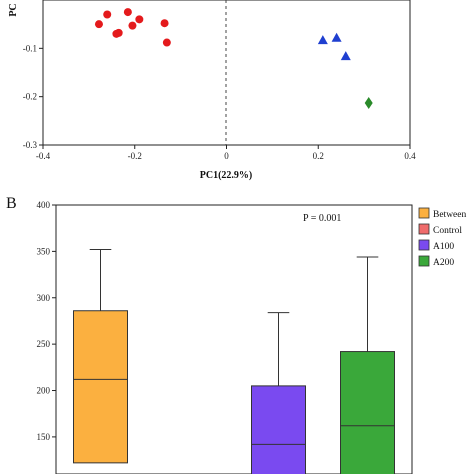 The height and width of the screenshot is (474, 474). I want to click on x-tick-label: 0, so click(226, 156).